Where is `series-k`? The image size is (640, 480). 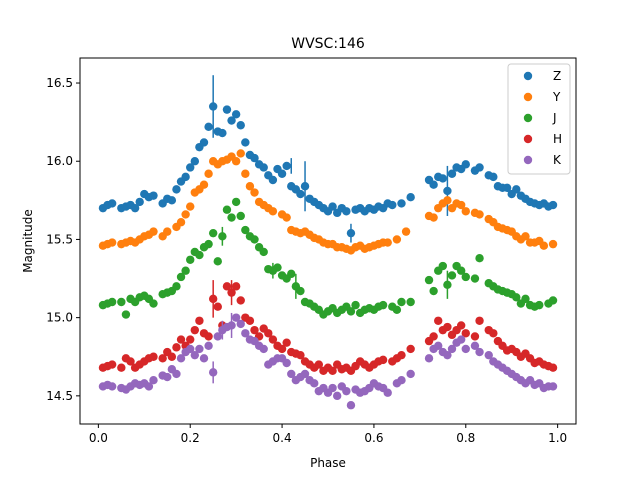
series-k is located at coordinates (328, 361).